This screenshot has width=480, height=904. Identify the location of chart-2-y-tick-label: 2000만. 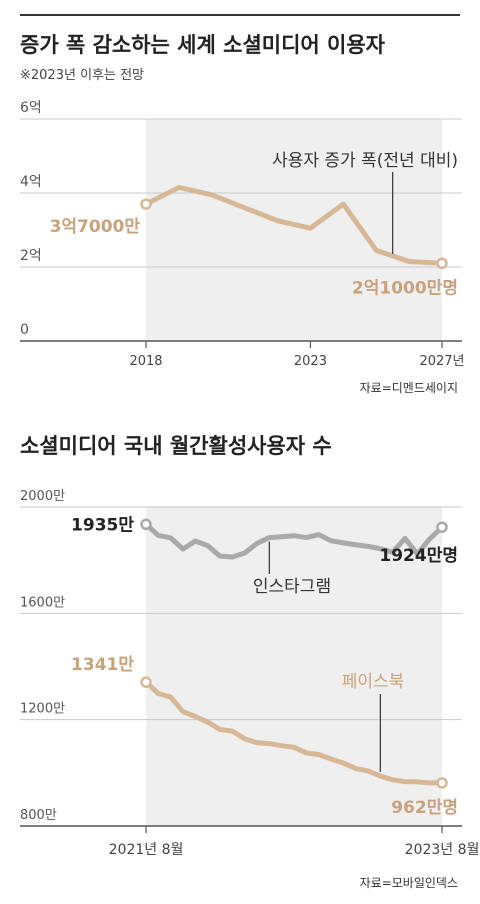
(42, 496).